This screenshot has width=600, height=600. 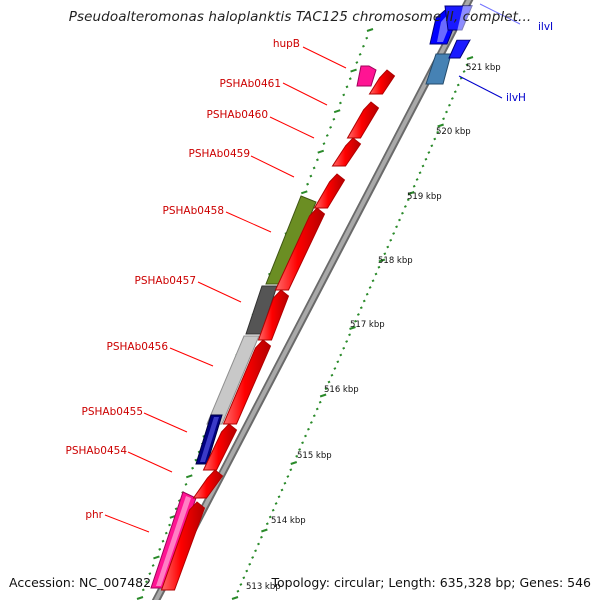 I want to click on scale-label-513: 513 kbp, so click(x=263, y=587).